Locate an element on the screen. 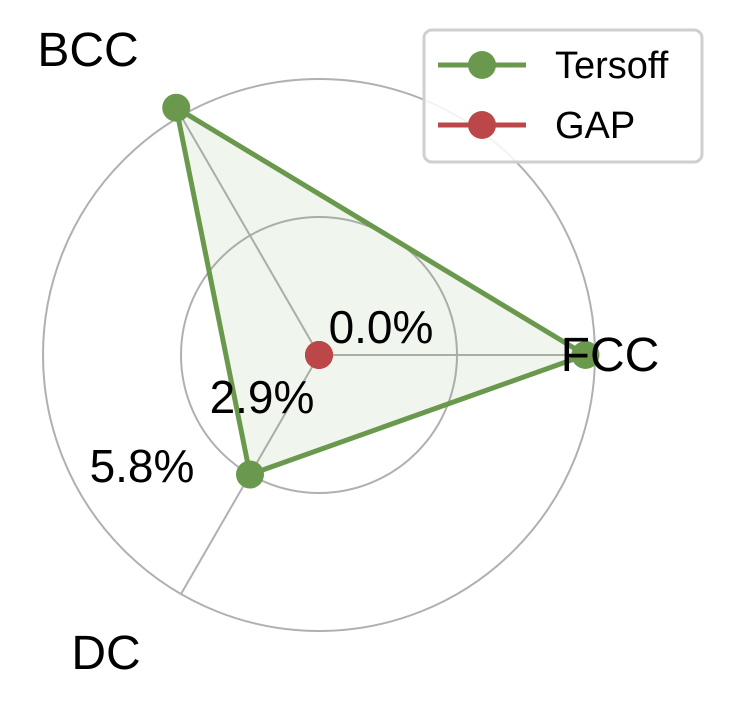 The image size is (732, 711). axis-spoke is located at coordinates (250, 235).